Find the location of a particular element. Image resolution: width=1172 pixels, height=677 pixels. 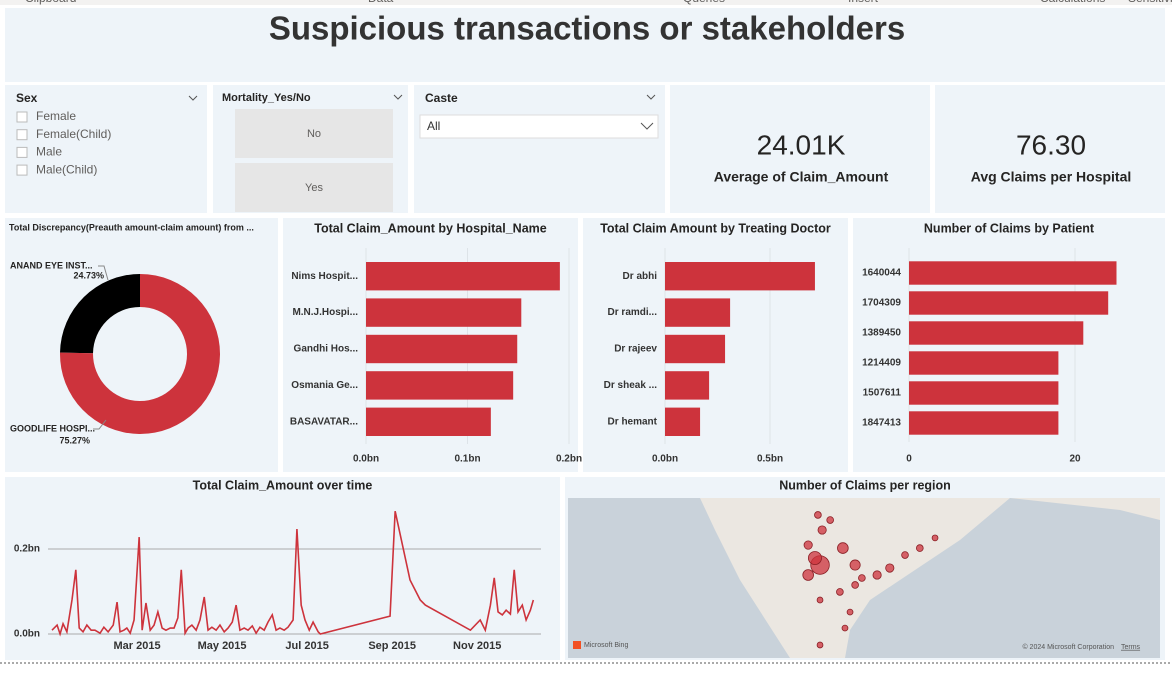

card-label: Average of Claim_Amount is located at coordinates (801, 177).